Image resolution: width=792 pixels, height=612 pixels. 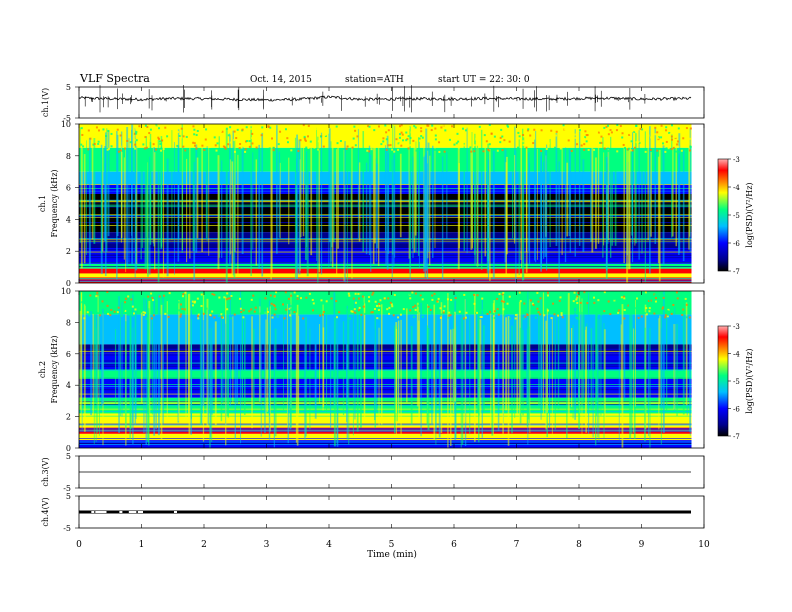 What do you see at coordinates (79, 545) in the screenshot?
I see `x-tick-label: 0` at bounding box center [79, 545].